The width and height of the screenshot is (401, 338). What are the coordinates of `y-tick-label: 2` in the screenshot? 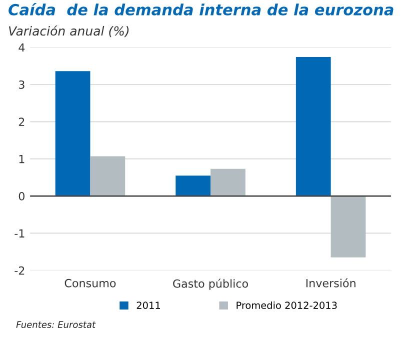 It's located at (21, 122).